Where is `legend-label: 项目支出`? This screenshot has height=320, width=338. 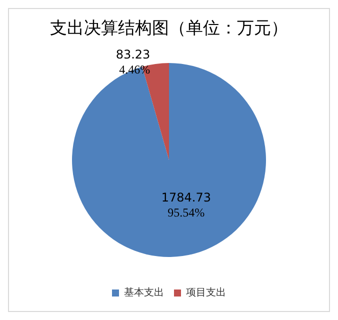 legend-label: 项目支出 is located at coordinates (206, 292).